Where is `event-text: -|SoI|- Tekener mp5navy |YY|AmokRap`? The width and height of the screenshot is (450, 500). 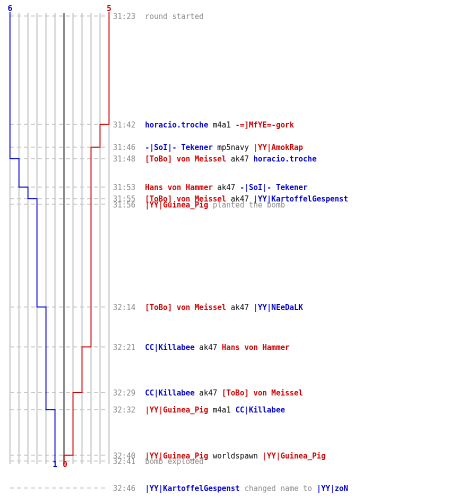 event-text: -|SoI|- Tekener mp5navy |YY|AmokRap is located at coordinates (224, 148).